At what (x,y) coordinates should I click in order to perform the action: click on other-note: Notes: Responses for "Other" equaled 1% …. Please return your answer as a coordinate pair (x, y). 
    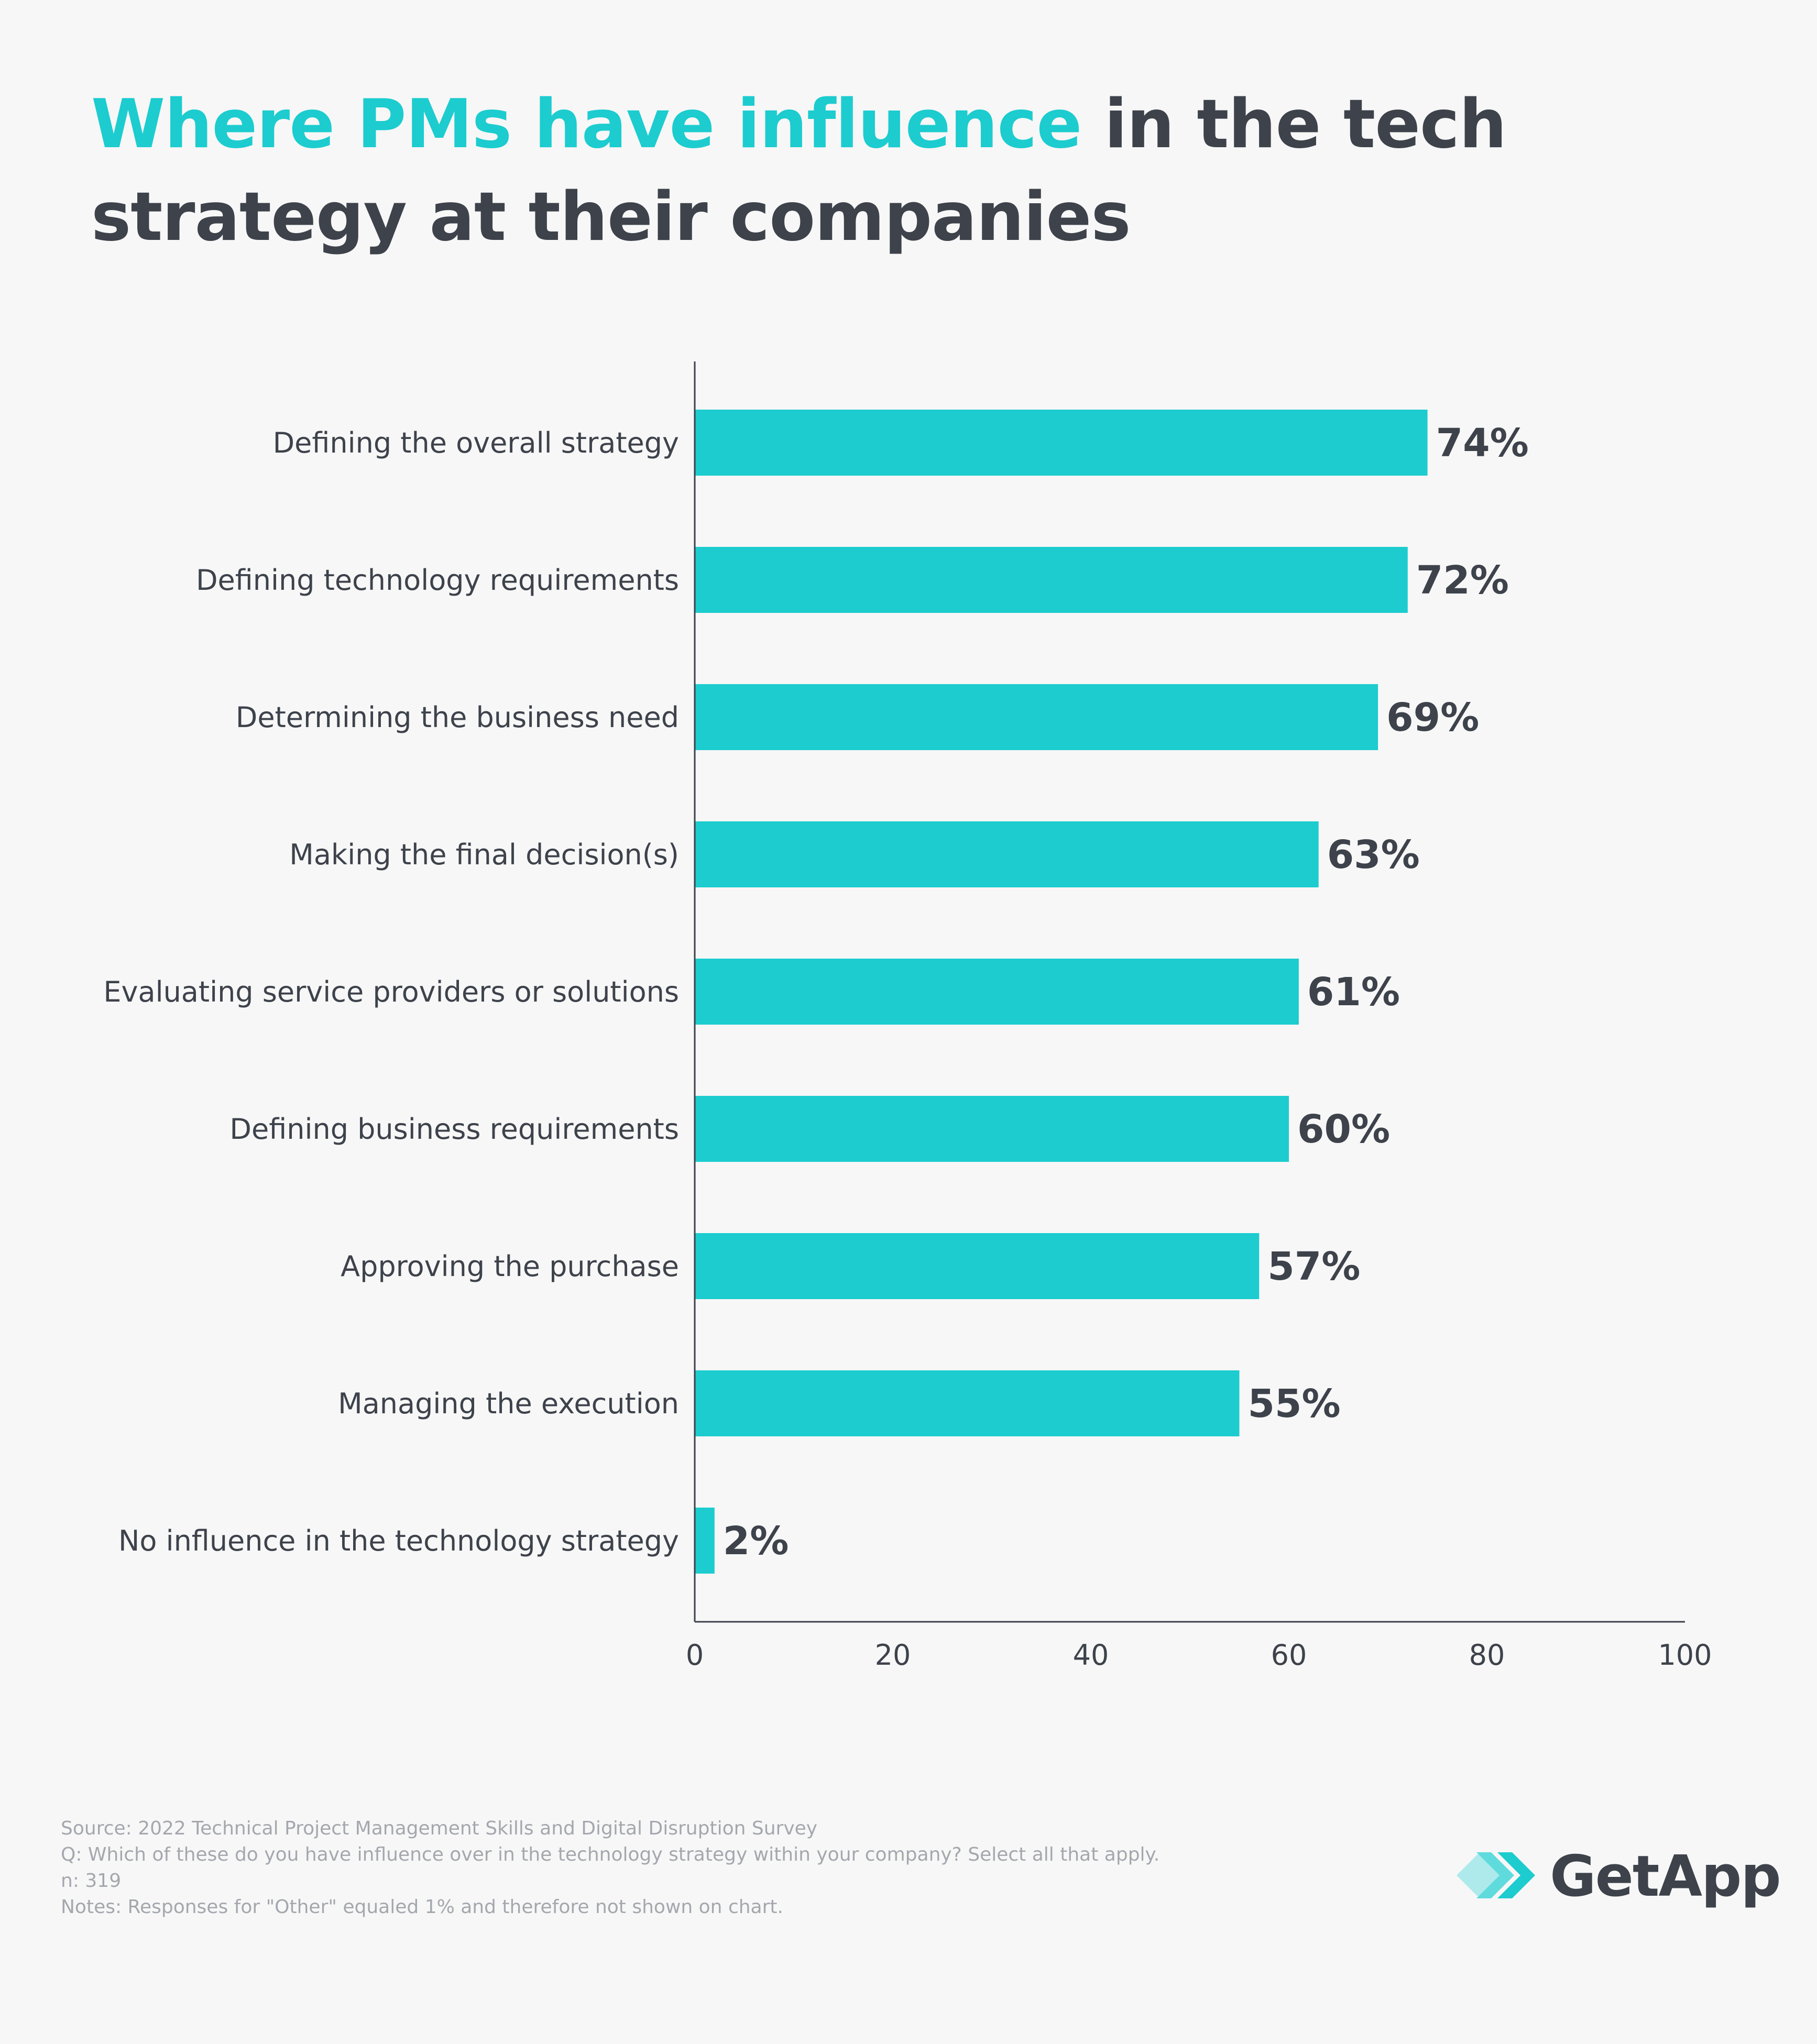
    Looking at the image, I should click on (422, 1907).